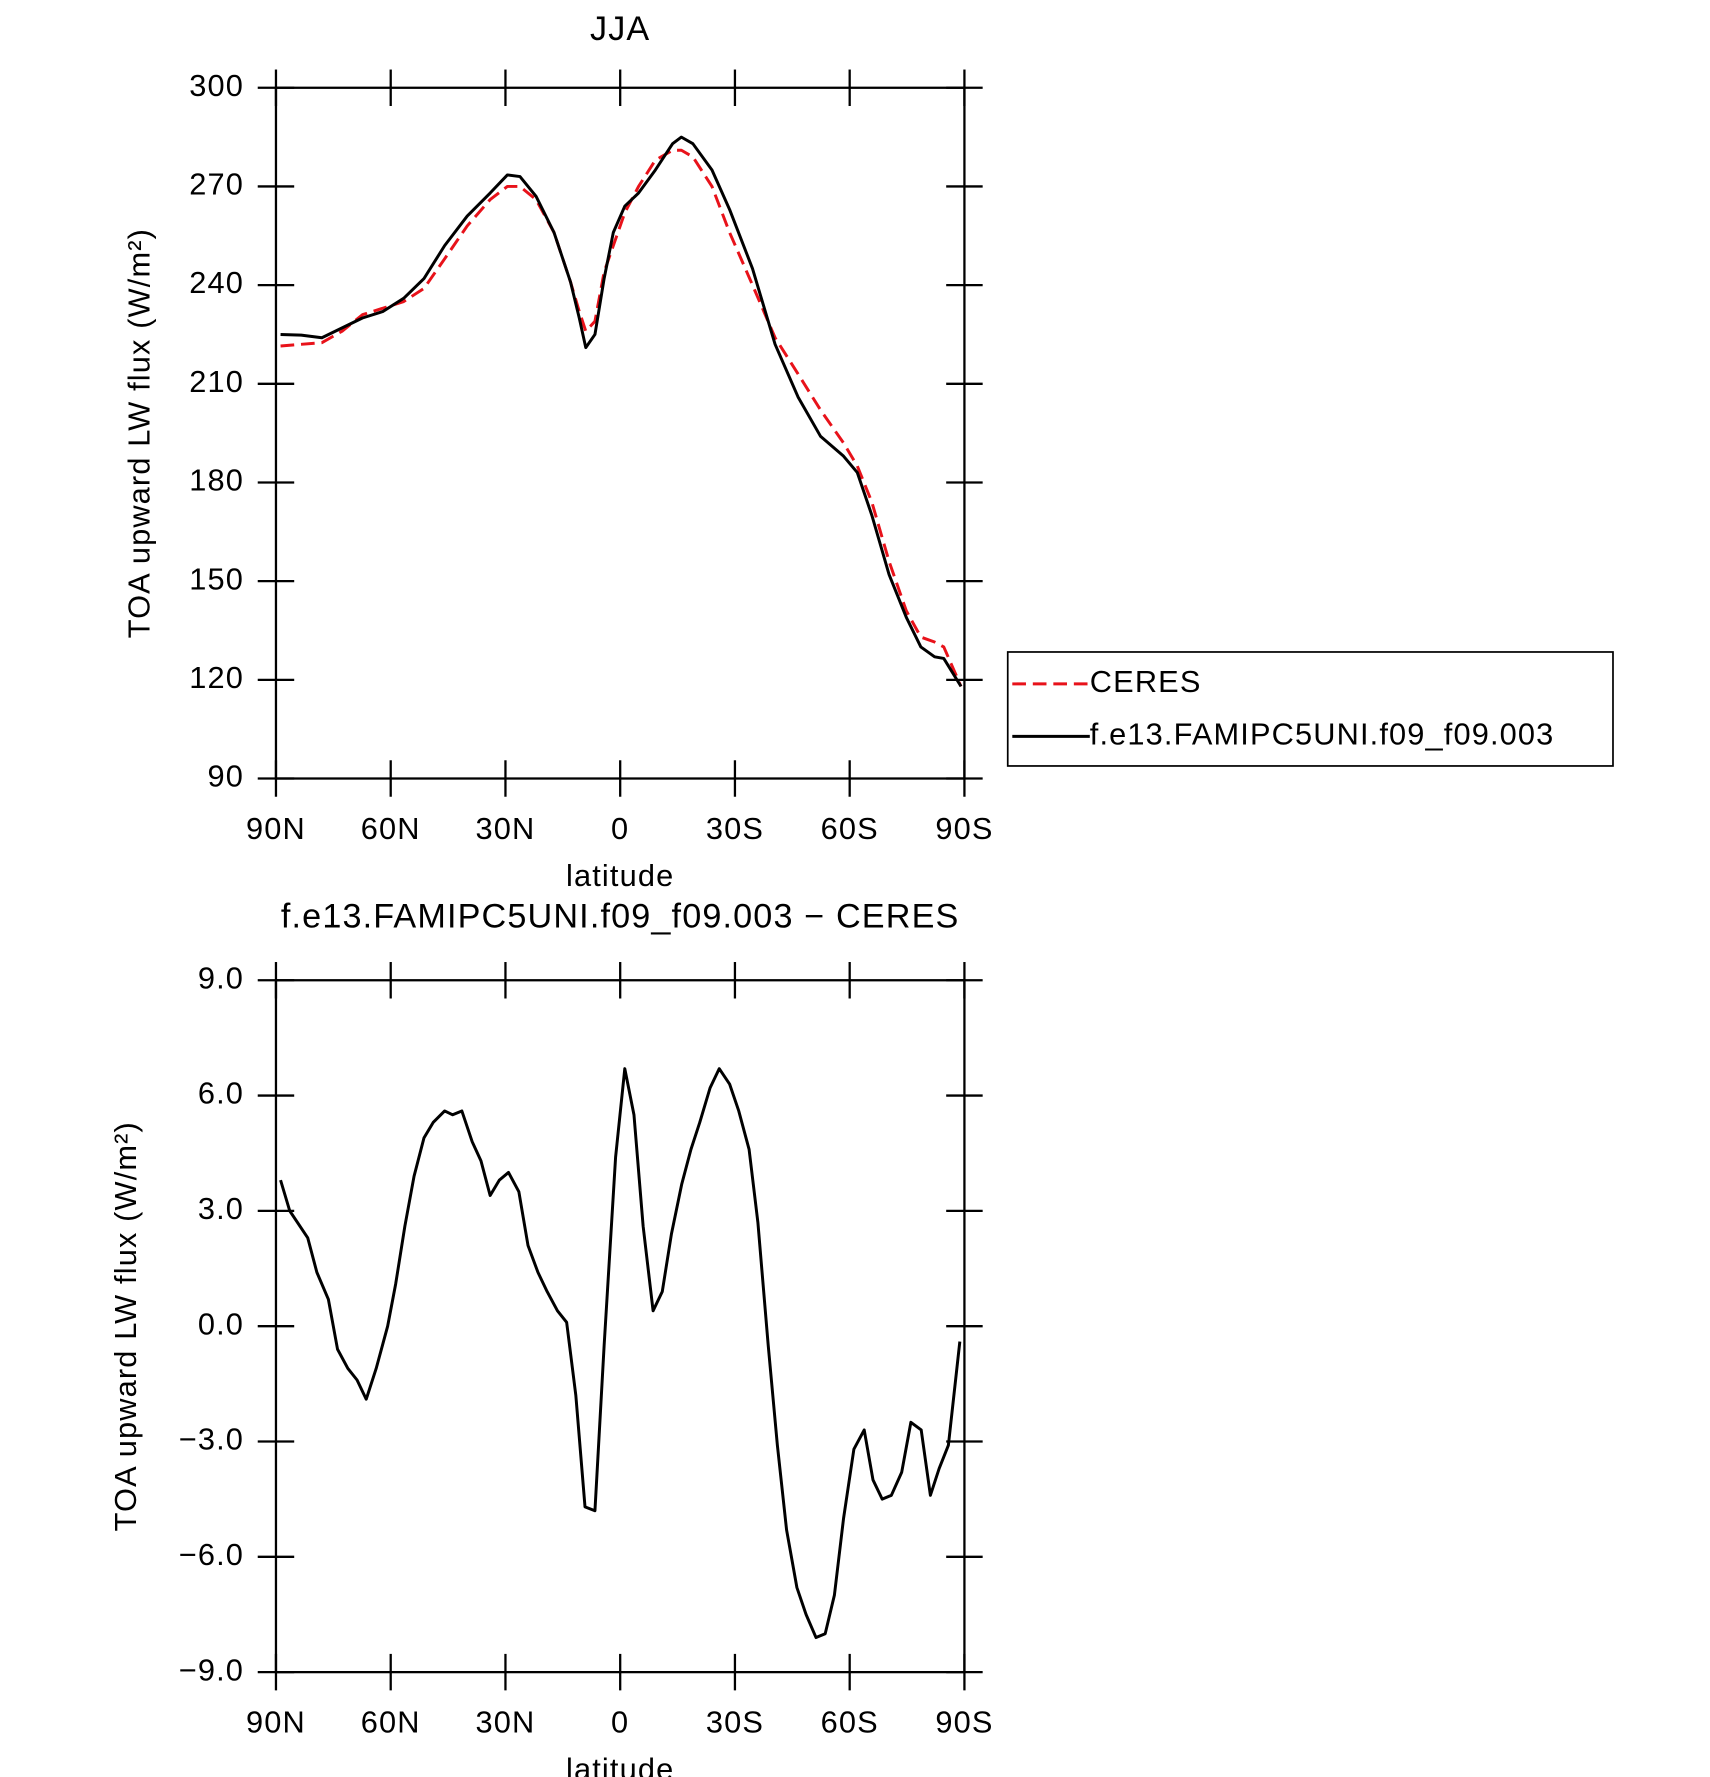 The image size is (1710, 1777). What do you see at coordinates (216, 578) in the screenshot?
I see `y-tick-label: 150` at bounding box center [216, 578].